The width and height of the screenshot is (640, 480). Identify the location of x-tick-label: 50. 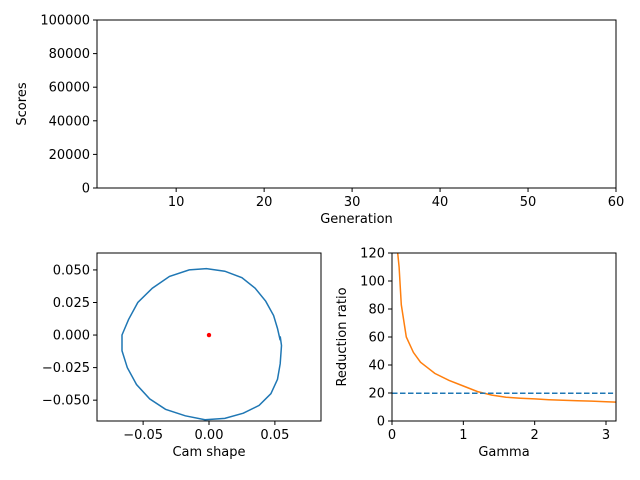
(528, 202).